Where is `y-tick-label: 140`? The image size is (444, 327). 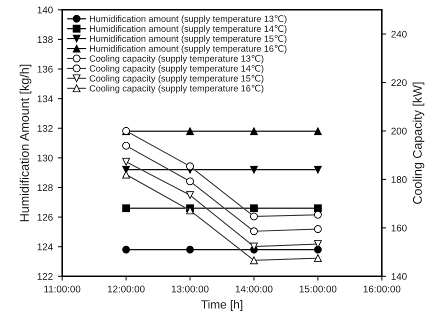
y-tick-label: 140 is located at coordinates (45, 10).